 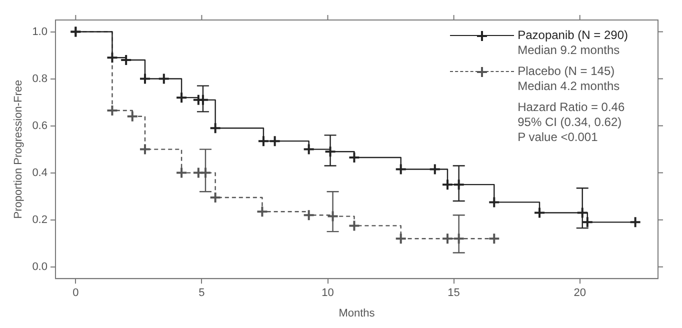 I want to click on annotation: Median 4.2 months, so click(x=569, y=86).